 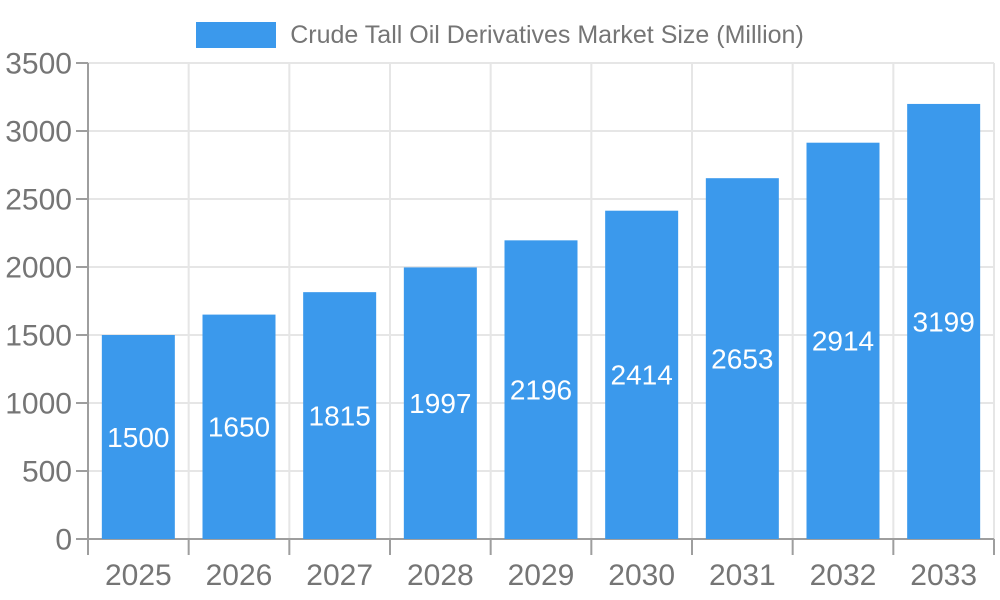 What do you see at coordinates (742, 575) in the screenshot?
I see `x-tick-label-2031: 2031` at bounding box center [742, 575].